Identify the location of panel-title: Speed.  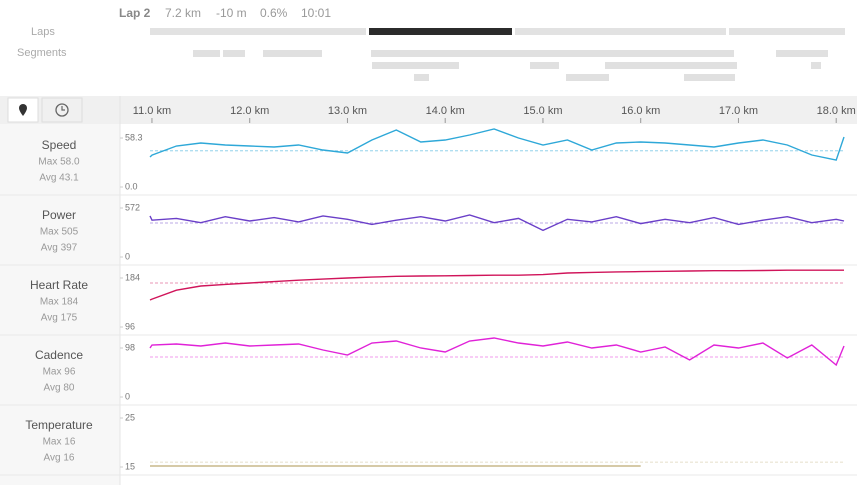
(59, 145).